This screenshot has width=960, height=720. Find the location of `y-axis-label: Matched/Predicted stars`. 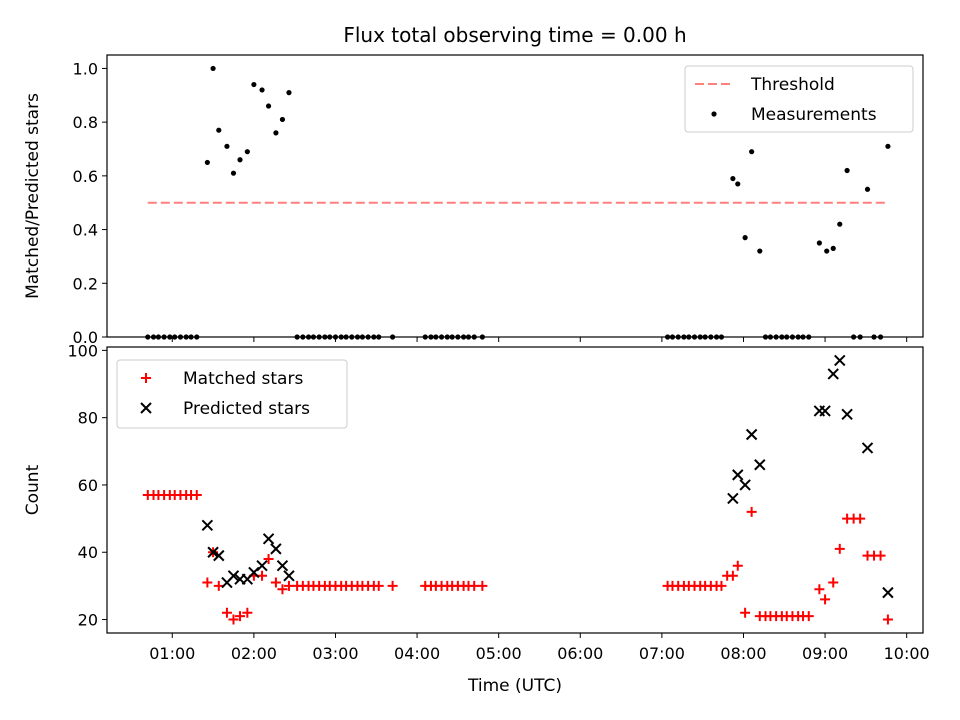

y-axis-label: Matched/Predicted stars is located at coordinates (33, 196).